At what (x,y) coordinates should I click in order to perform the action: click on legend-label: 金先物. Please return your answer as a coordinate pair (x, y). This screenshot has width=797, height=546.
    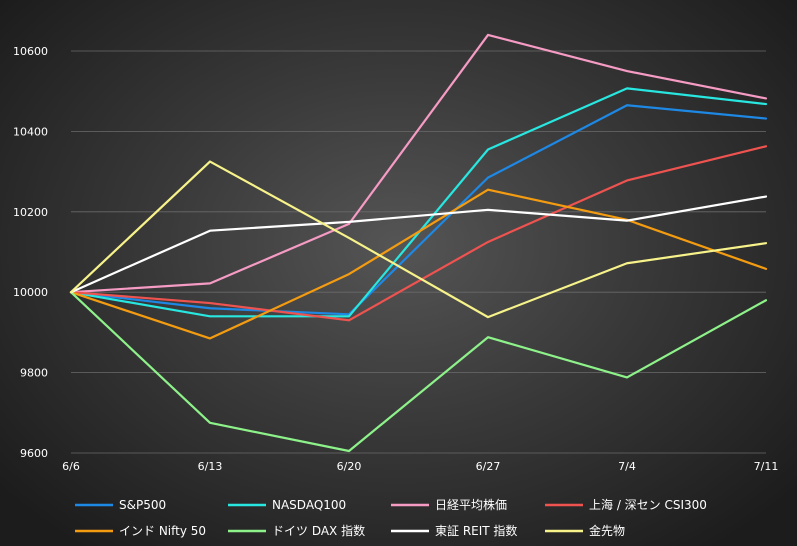
    Looking at the image, I should click on (607, 530).